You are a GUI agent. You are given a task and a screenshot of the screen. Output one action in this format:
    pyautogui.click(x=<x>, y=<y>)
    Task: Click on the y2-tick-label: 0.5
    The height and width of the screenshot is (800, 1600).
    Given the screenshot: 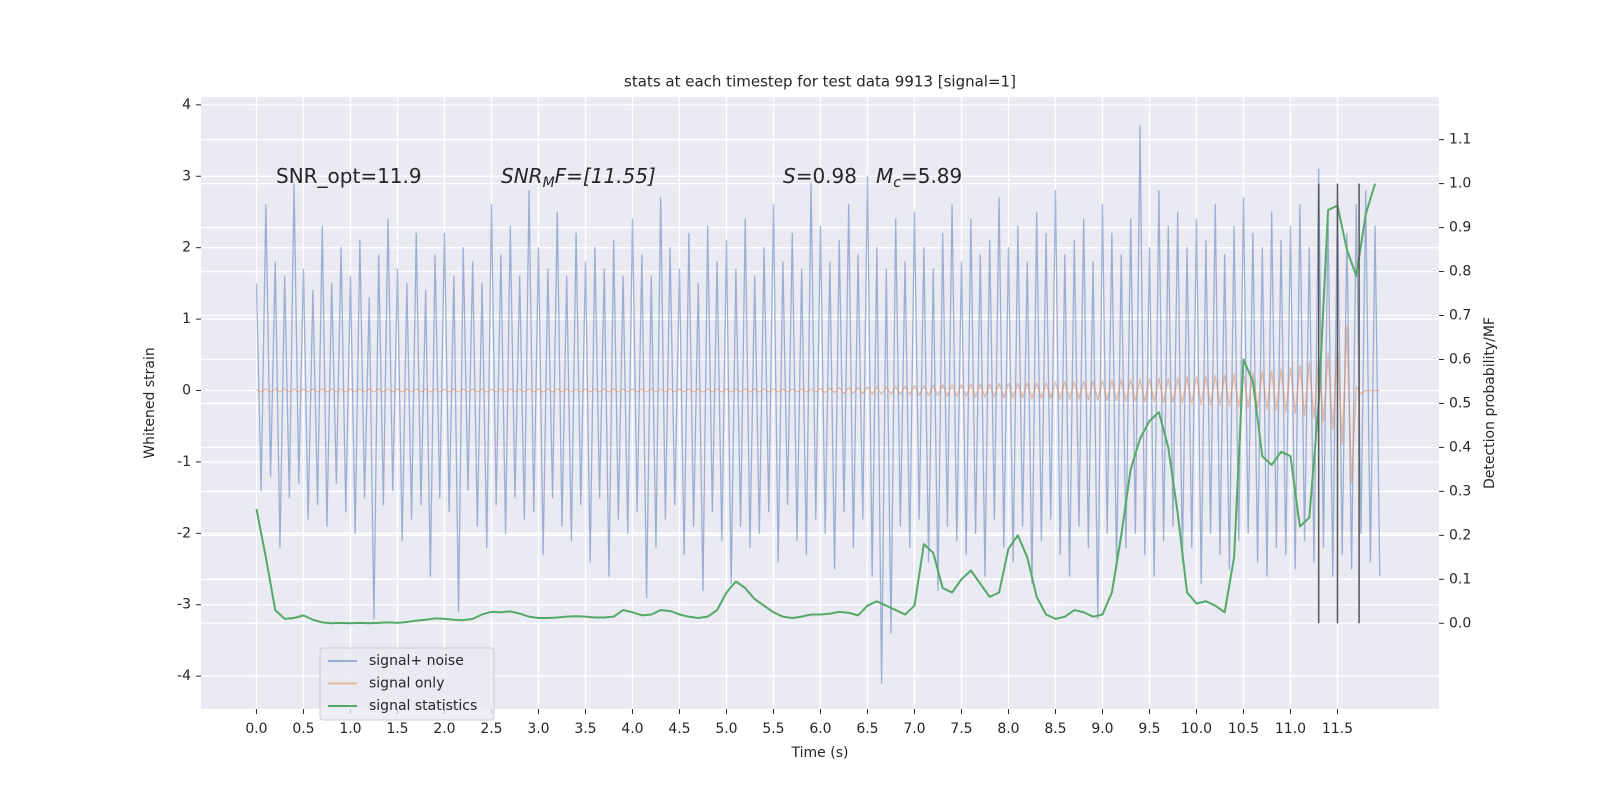 What is the action you would take?
    pyautogui.click(x=1460, y=403)
    